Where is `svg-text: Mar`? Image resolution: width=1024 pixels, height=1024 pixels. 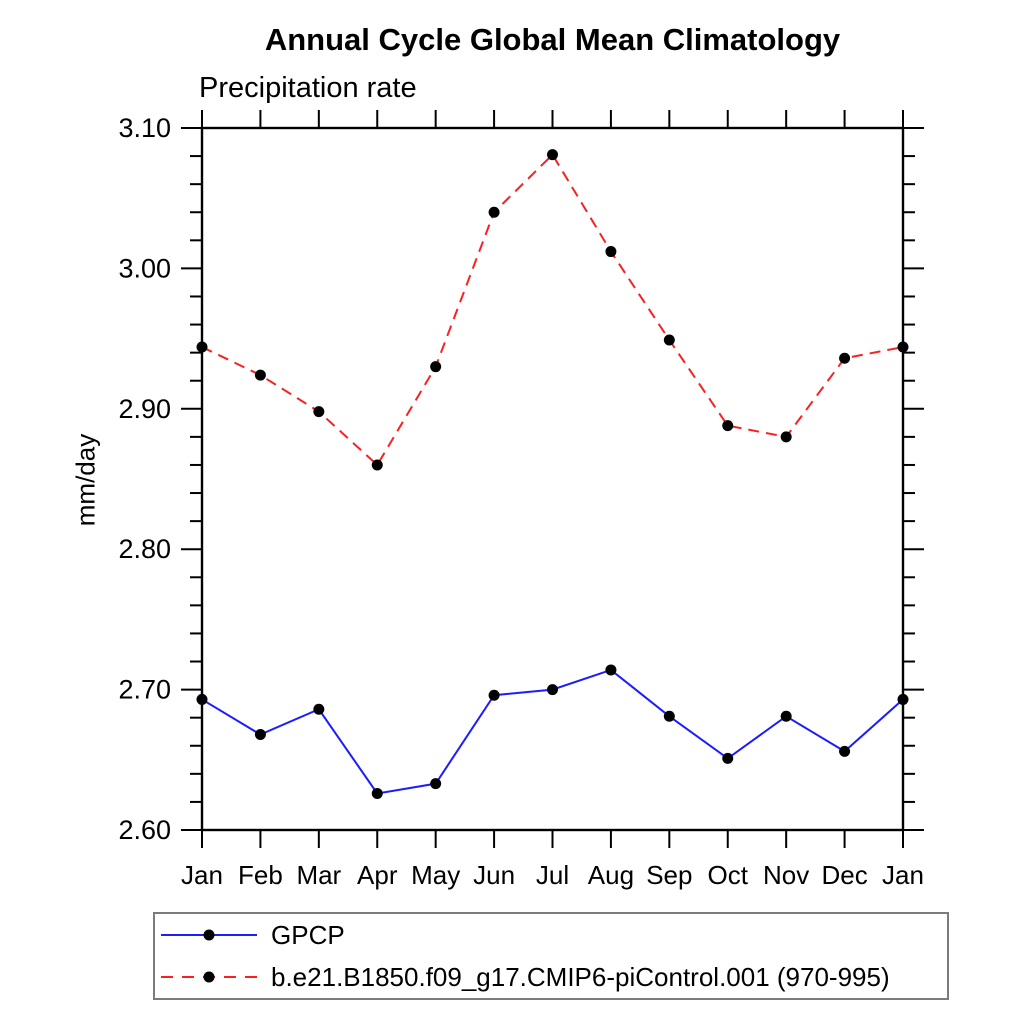 svg-text: Mar is located at coordinates (318, 875).